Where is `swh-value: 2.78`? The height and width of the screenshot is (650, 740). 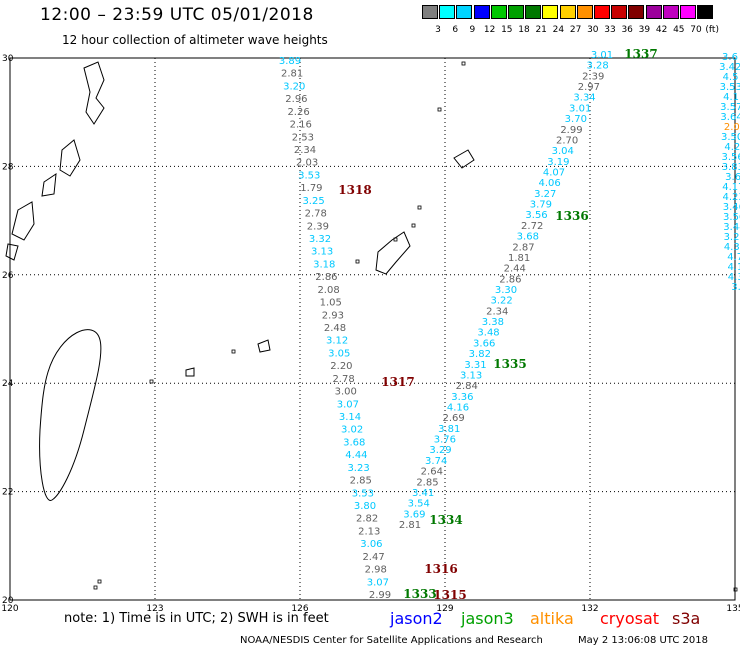 swh-value: 2.78 is located at coordinates (316, 214).